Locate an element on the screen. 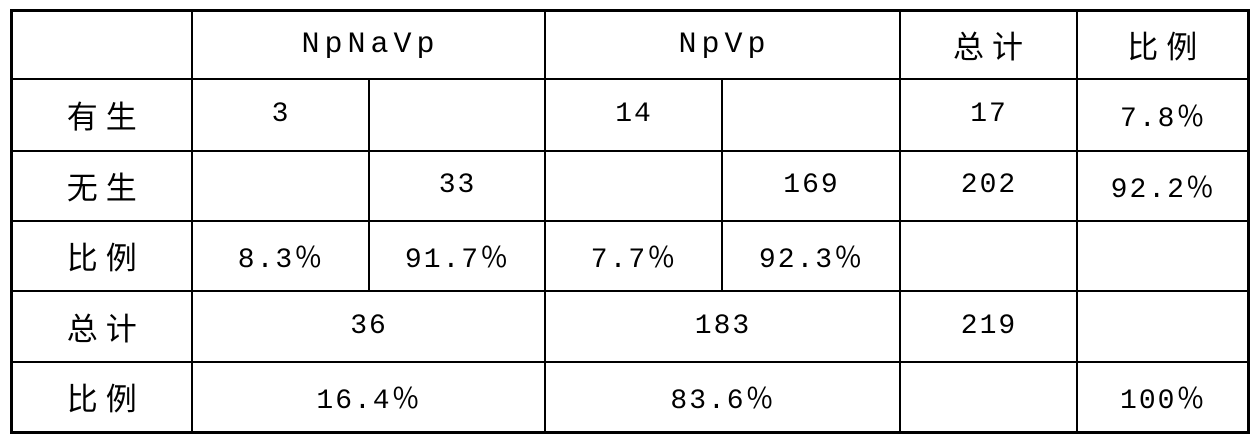 This screenshot has height=443, width=1258. group-cell-npvp: 183 is located at coordinates (722, 326).